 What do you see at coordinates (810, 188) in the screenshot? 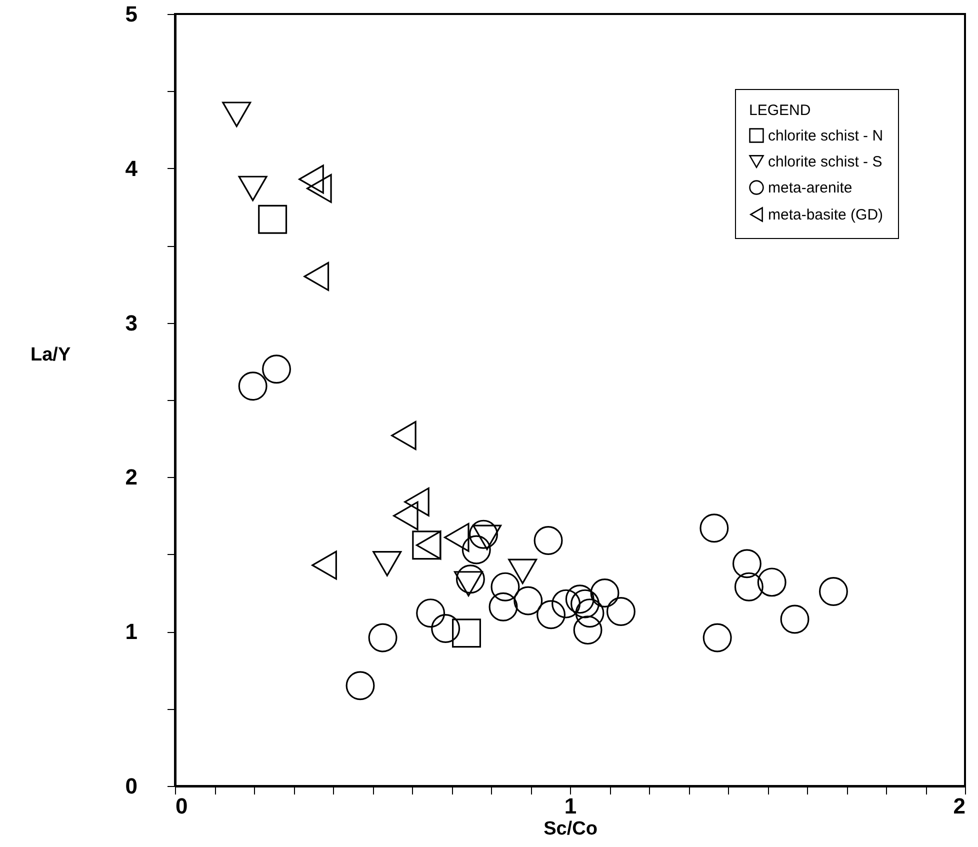
I see `legend-label: meta-arenite` at bounding box center [810, 188].